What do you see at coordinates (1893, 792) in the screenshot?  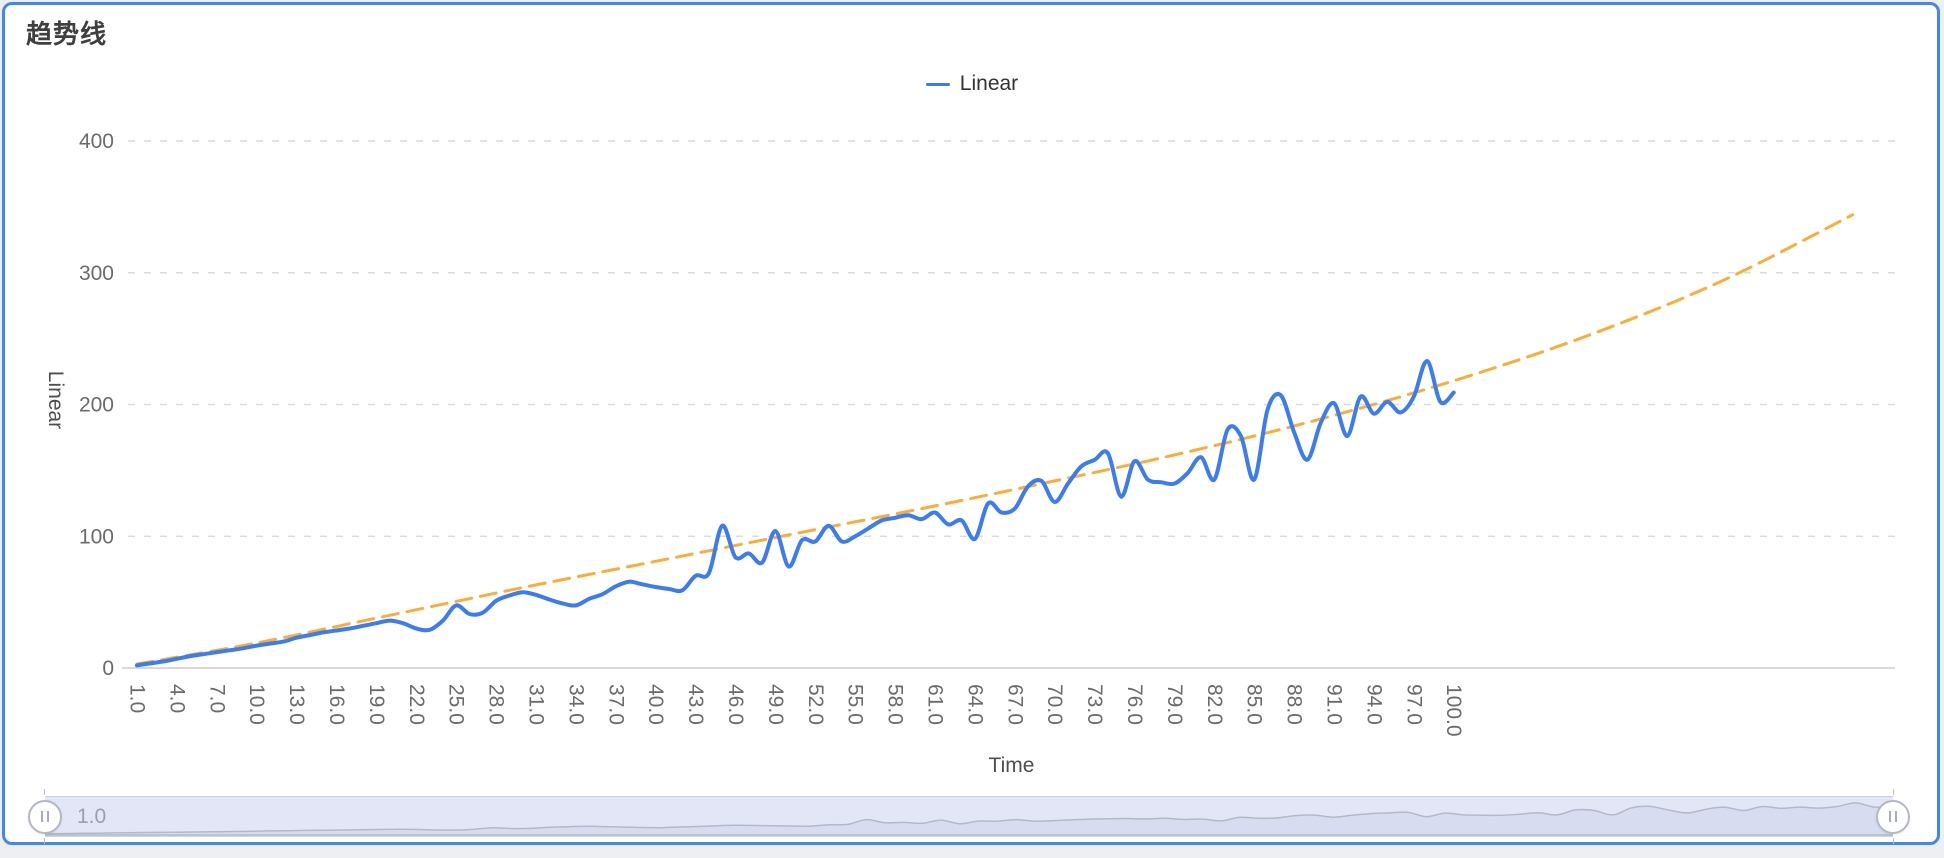 I see `datazoom-right-tick` at bounding box center [1893, 792].